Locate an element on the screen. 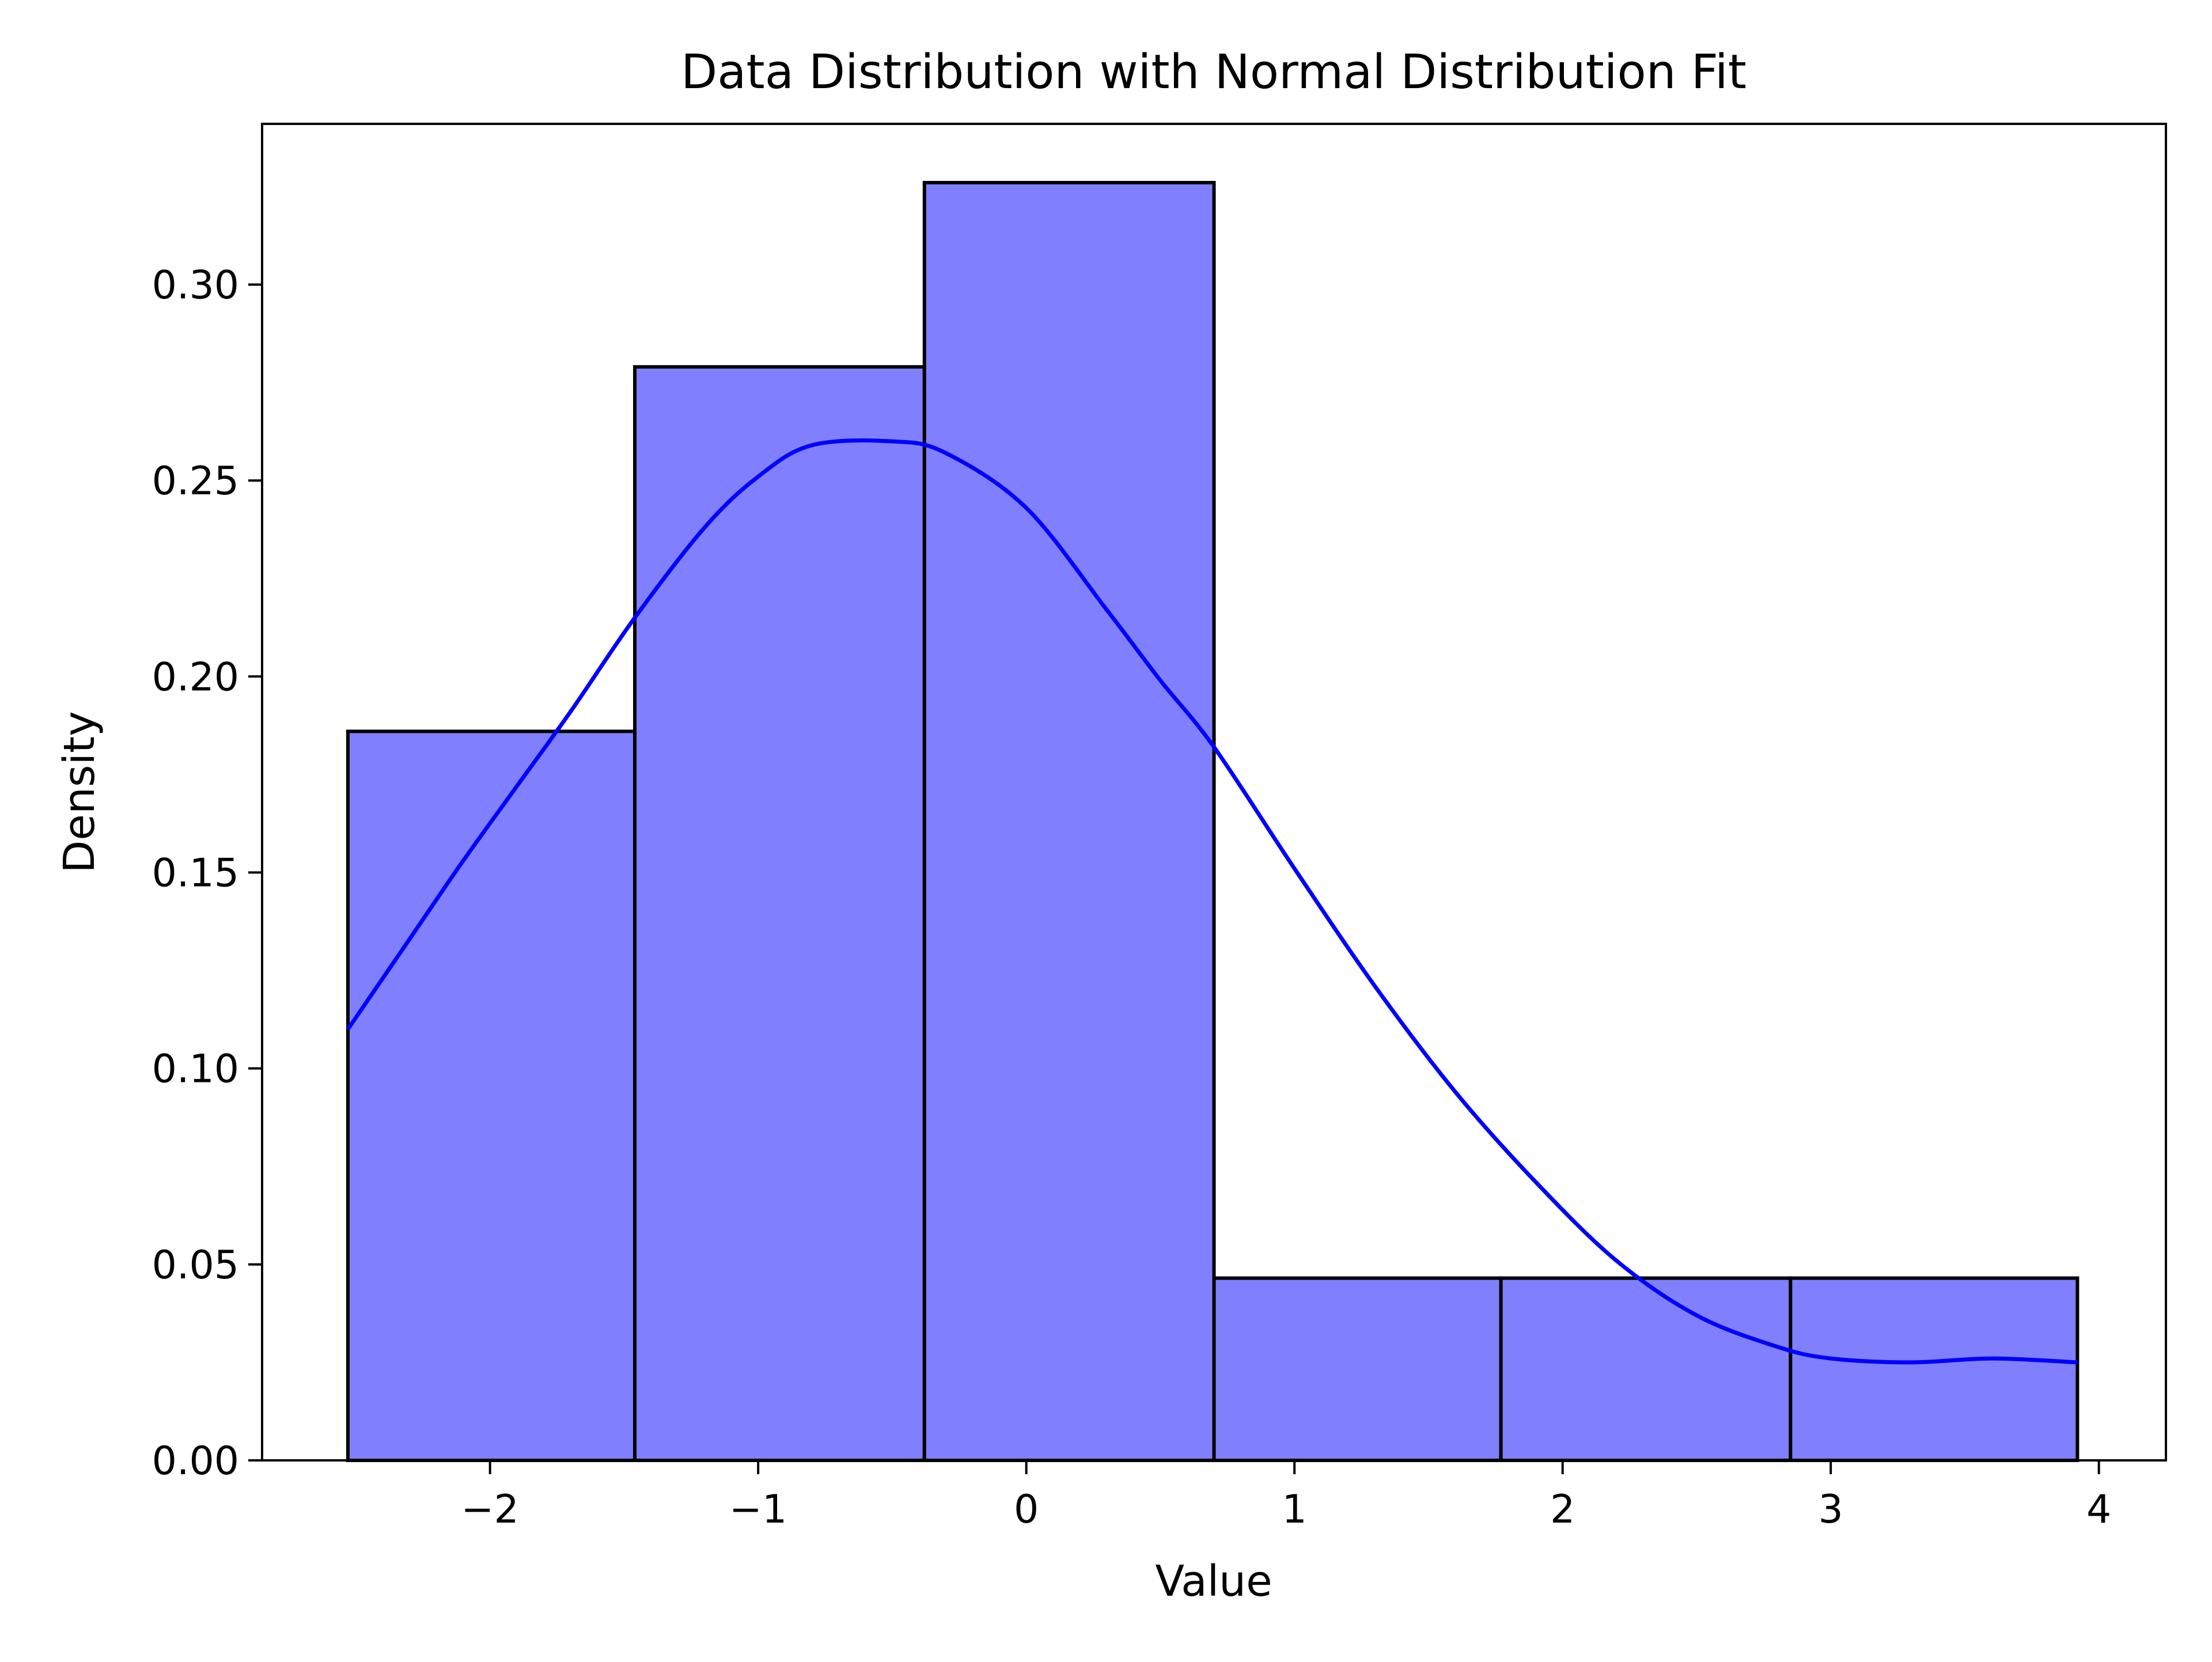 The width and height of the screenshot is (2212, 1662). x-axis-label: Value is located at coordinates (1213, 1582).